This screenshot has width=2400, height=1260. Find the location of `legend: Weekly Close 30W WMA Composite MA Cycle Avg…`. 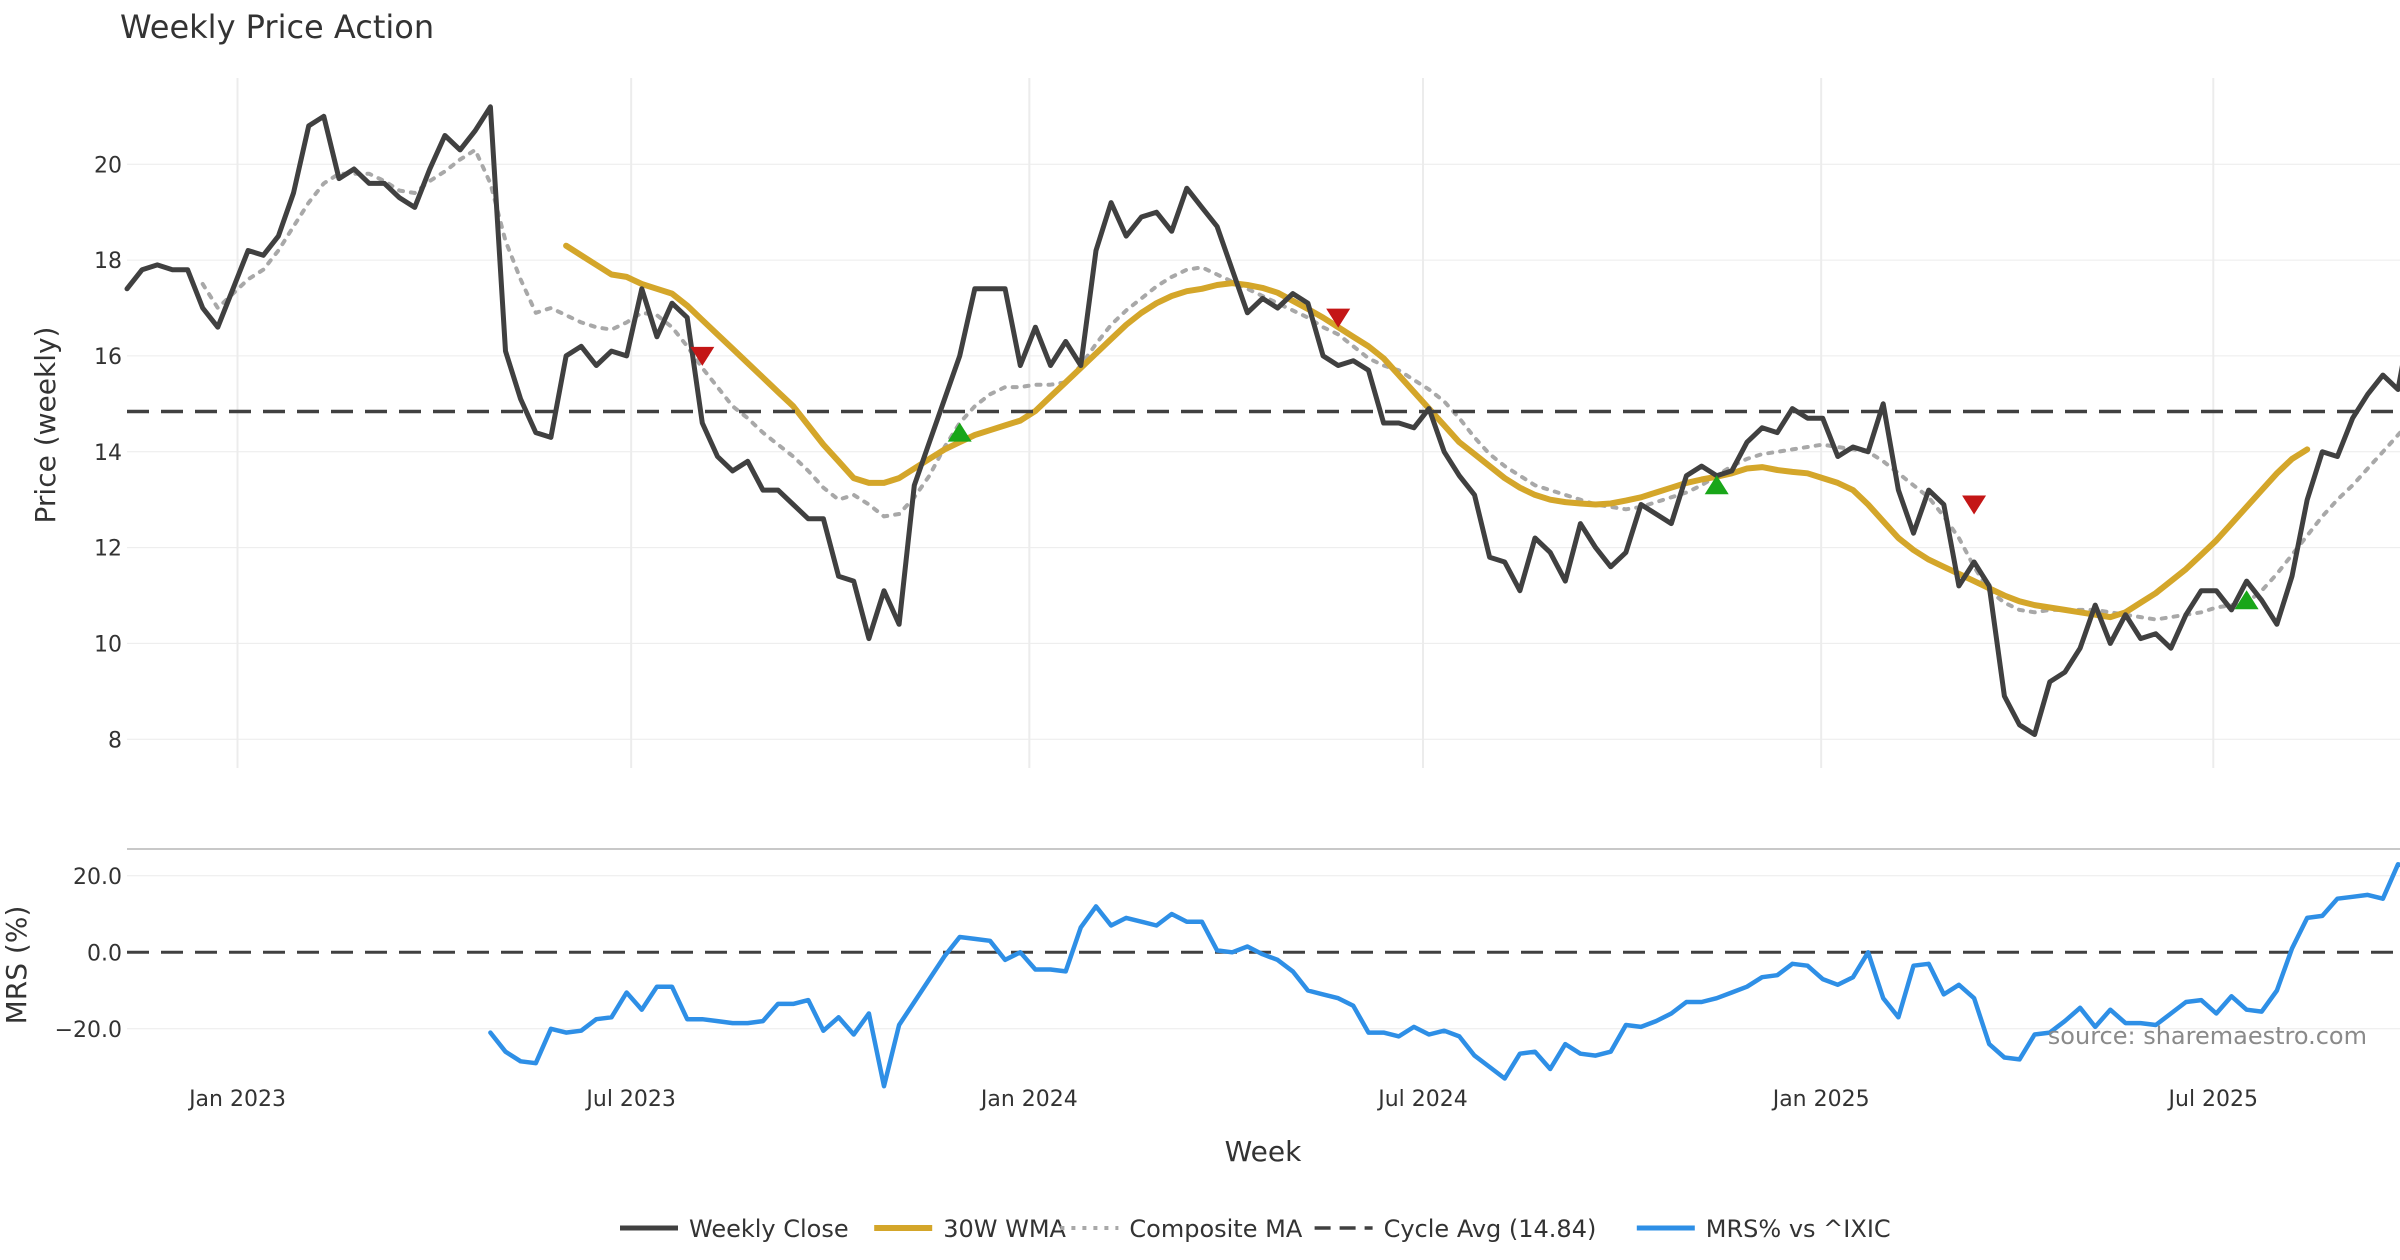

legend: Weekly Close 30W WMA Composite MA Cycle Avg… is located at coordinates (1255, 1229).